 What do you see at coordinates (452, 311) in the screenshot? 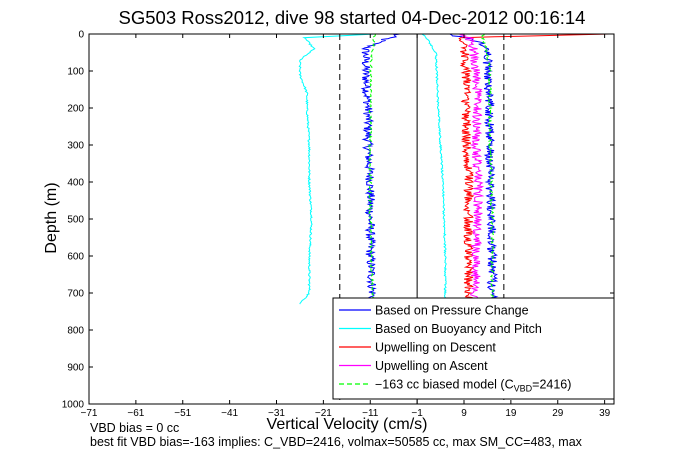
I see `legend-label-0: Based on Pressure Change` at bounding box center [452, 311].